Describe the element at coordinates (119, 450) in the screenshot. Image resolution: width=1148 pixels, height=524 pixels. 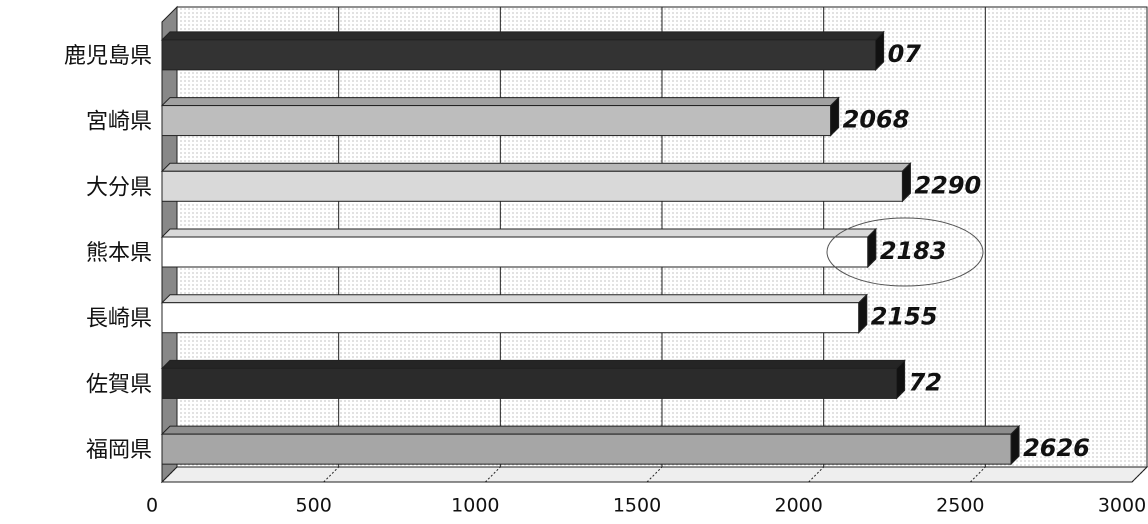
I see `category-label: 福岡県` at that location.